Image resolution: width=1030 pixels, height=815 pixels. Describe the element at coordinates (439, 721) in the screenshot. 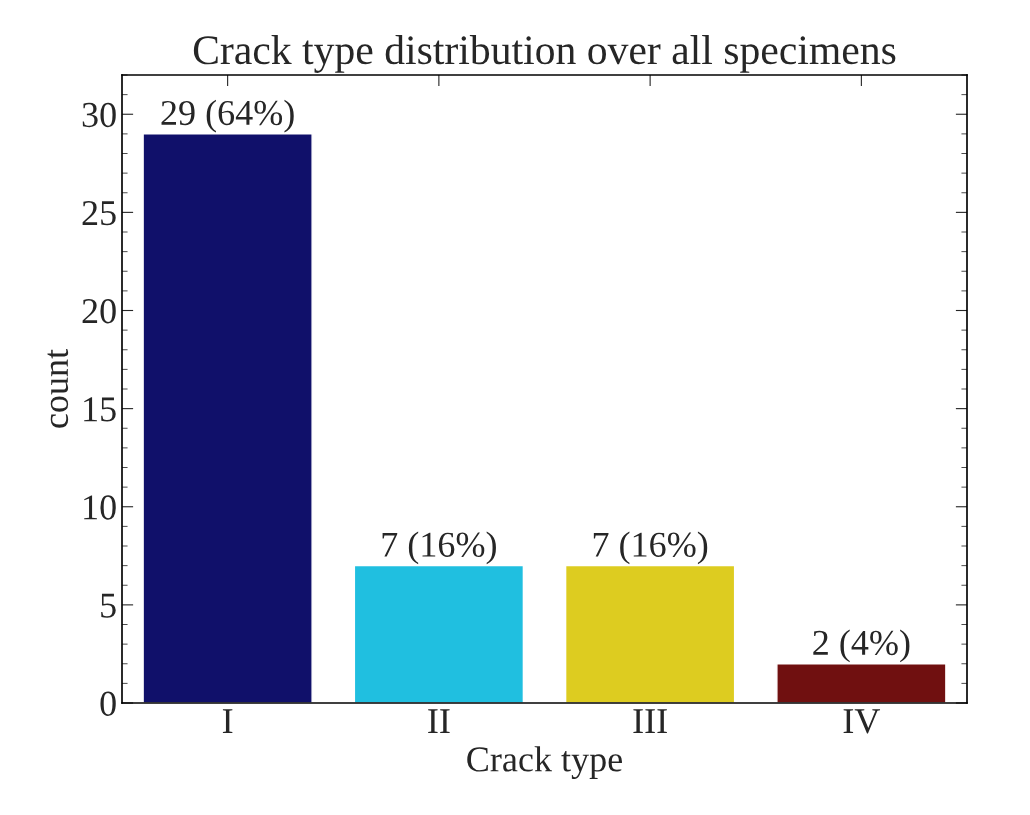

I see `x-tick-label: II` at that location.